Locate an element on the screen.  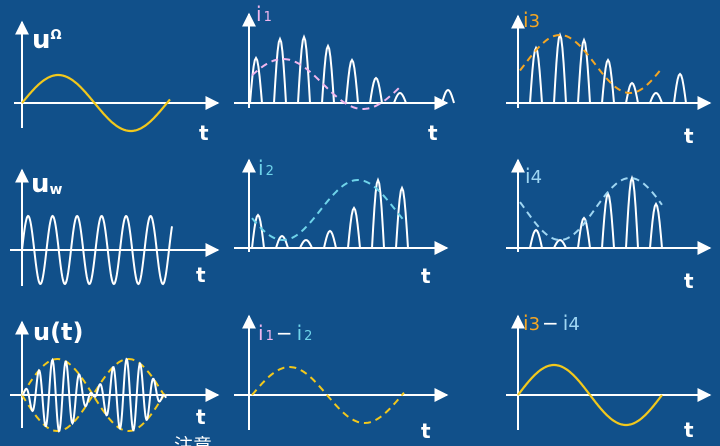
footnote-text: 注意 is located at coordinates (193, 440).